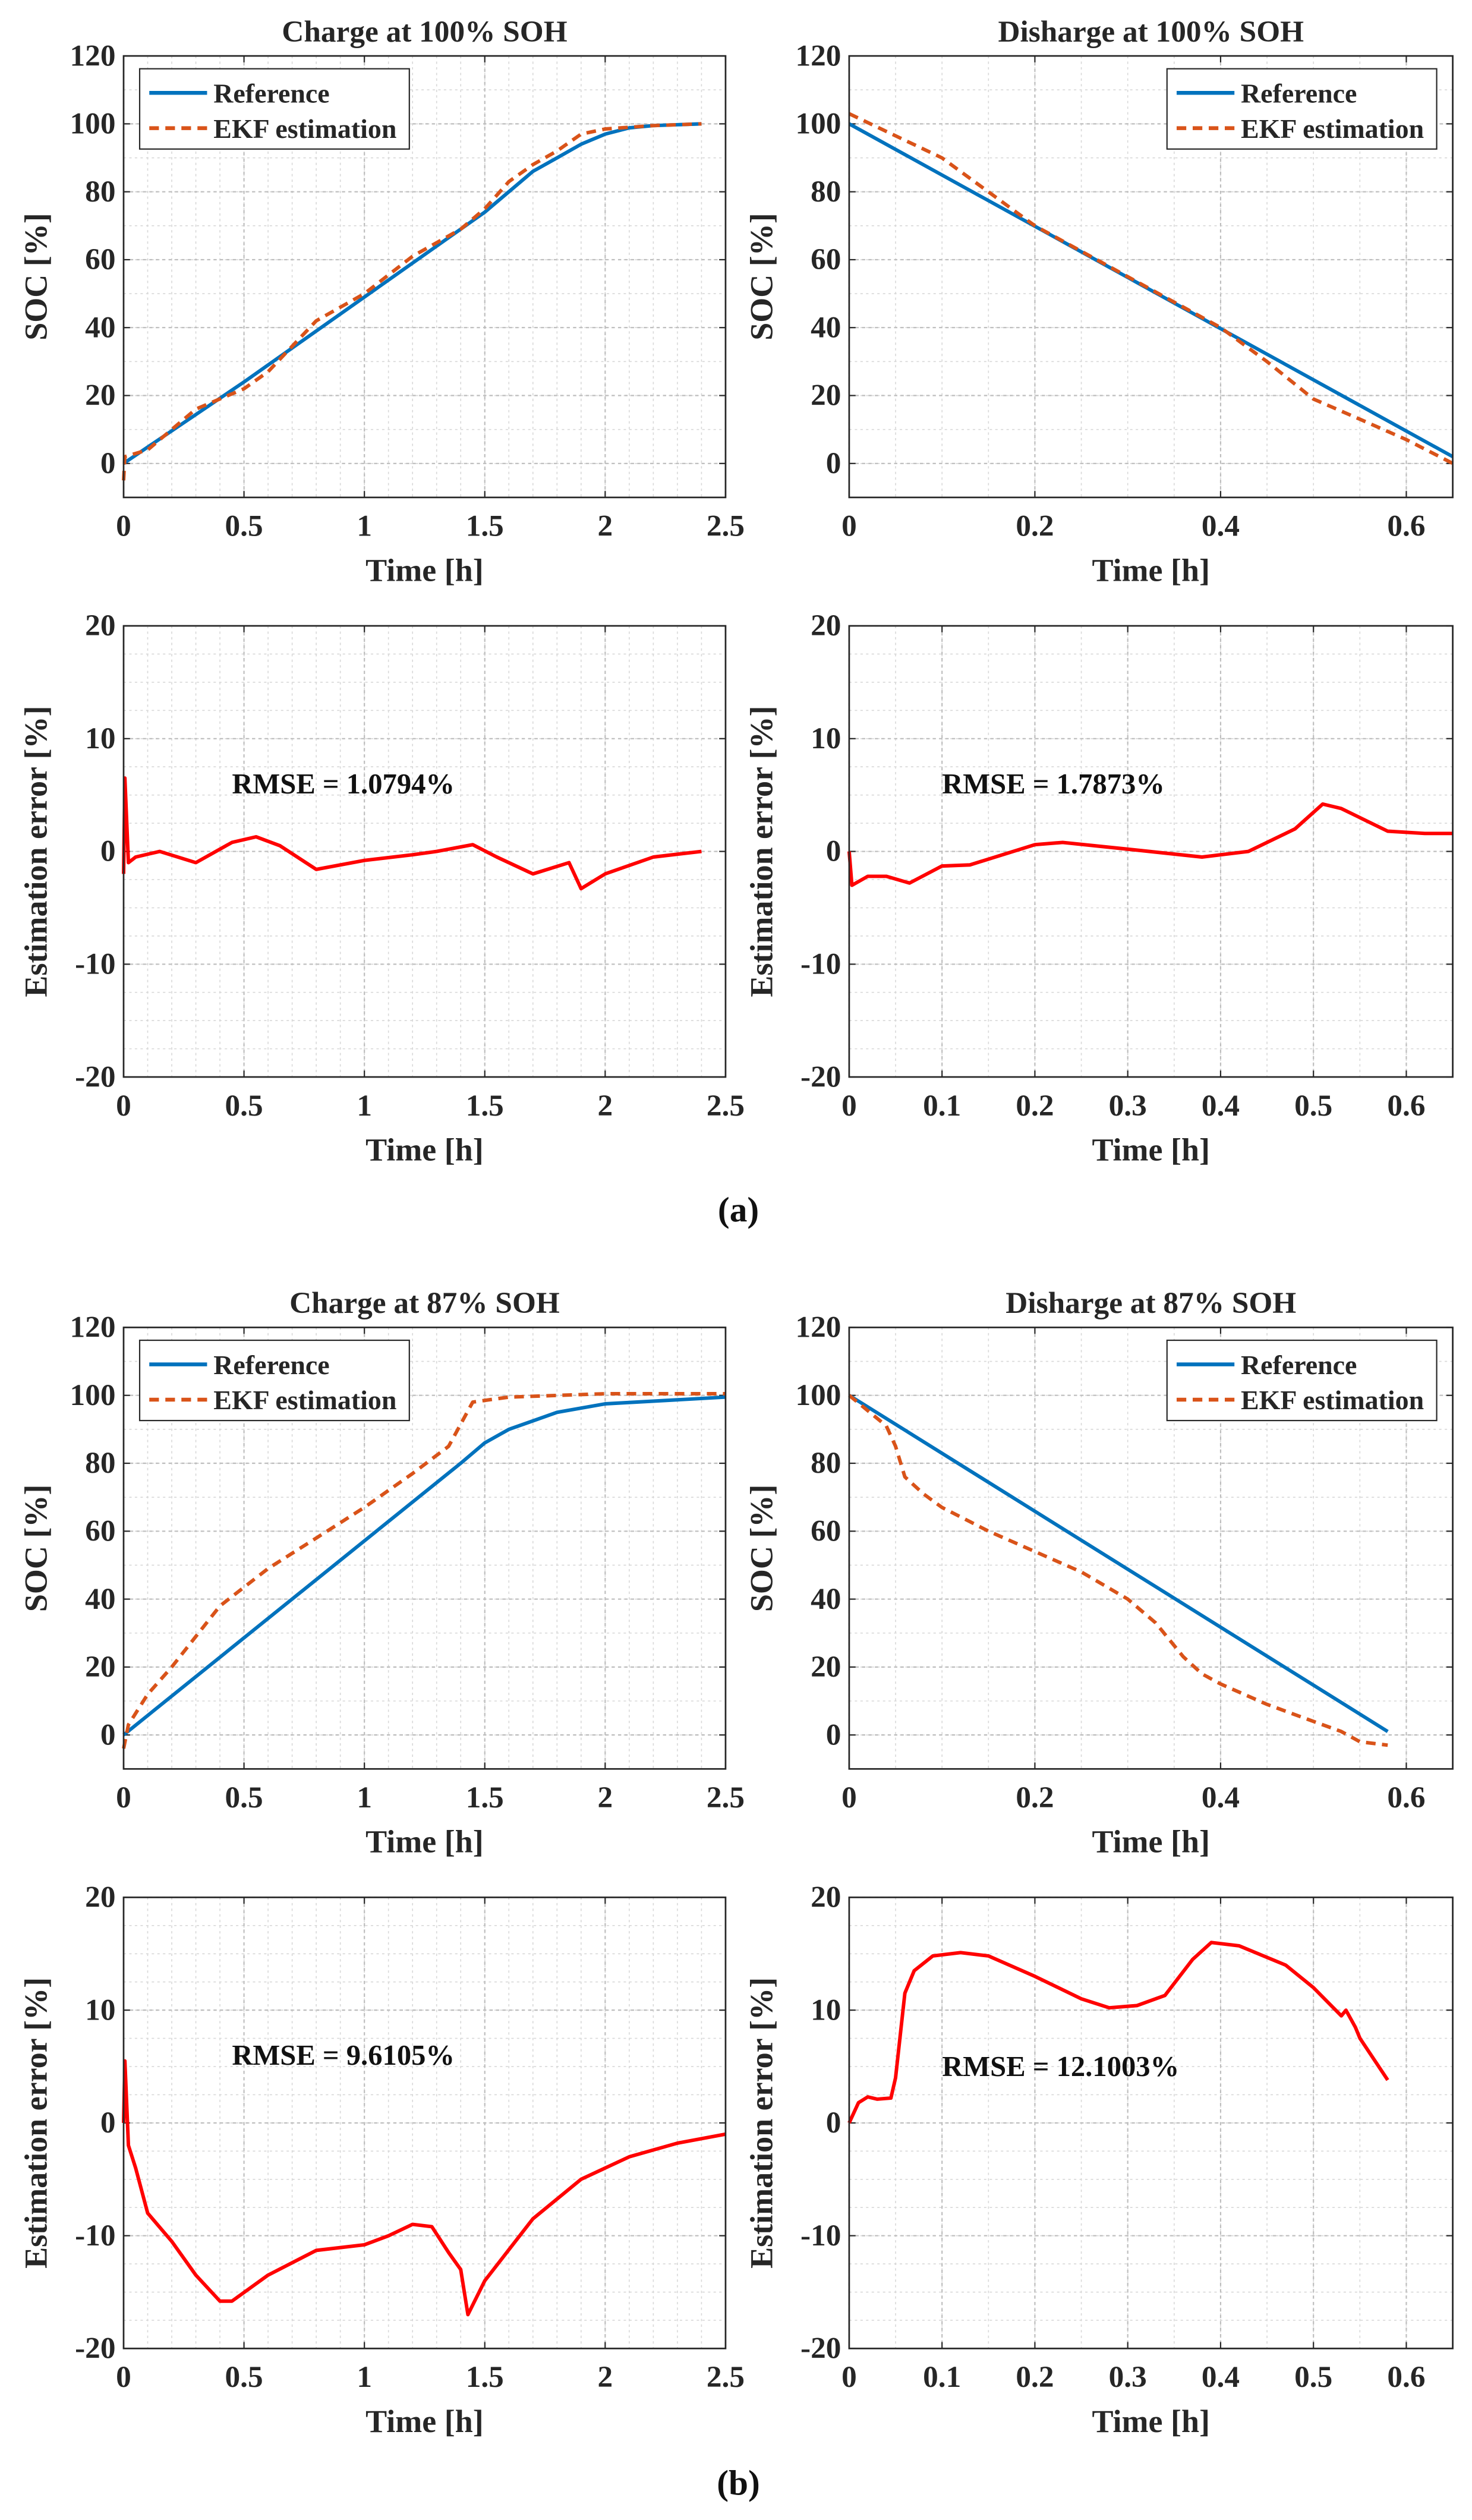 The width and height of the screenshot is (1472, 2520). What do you see at coordinates (343, 2055) in the screenshot?
I see `rmse-annotation: RMSE = 9.6105%` at bounding box center [343, 2055].